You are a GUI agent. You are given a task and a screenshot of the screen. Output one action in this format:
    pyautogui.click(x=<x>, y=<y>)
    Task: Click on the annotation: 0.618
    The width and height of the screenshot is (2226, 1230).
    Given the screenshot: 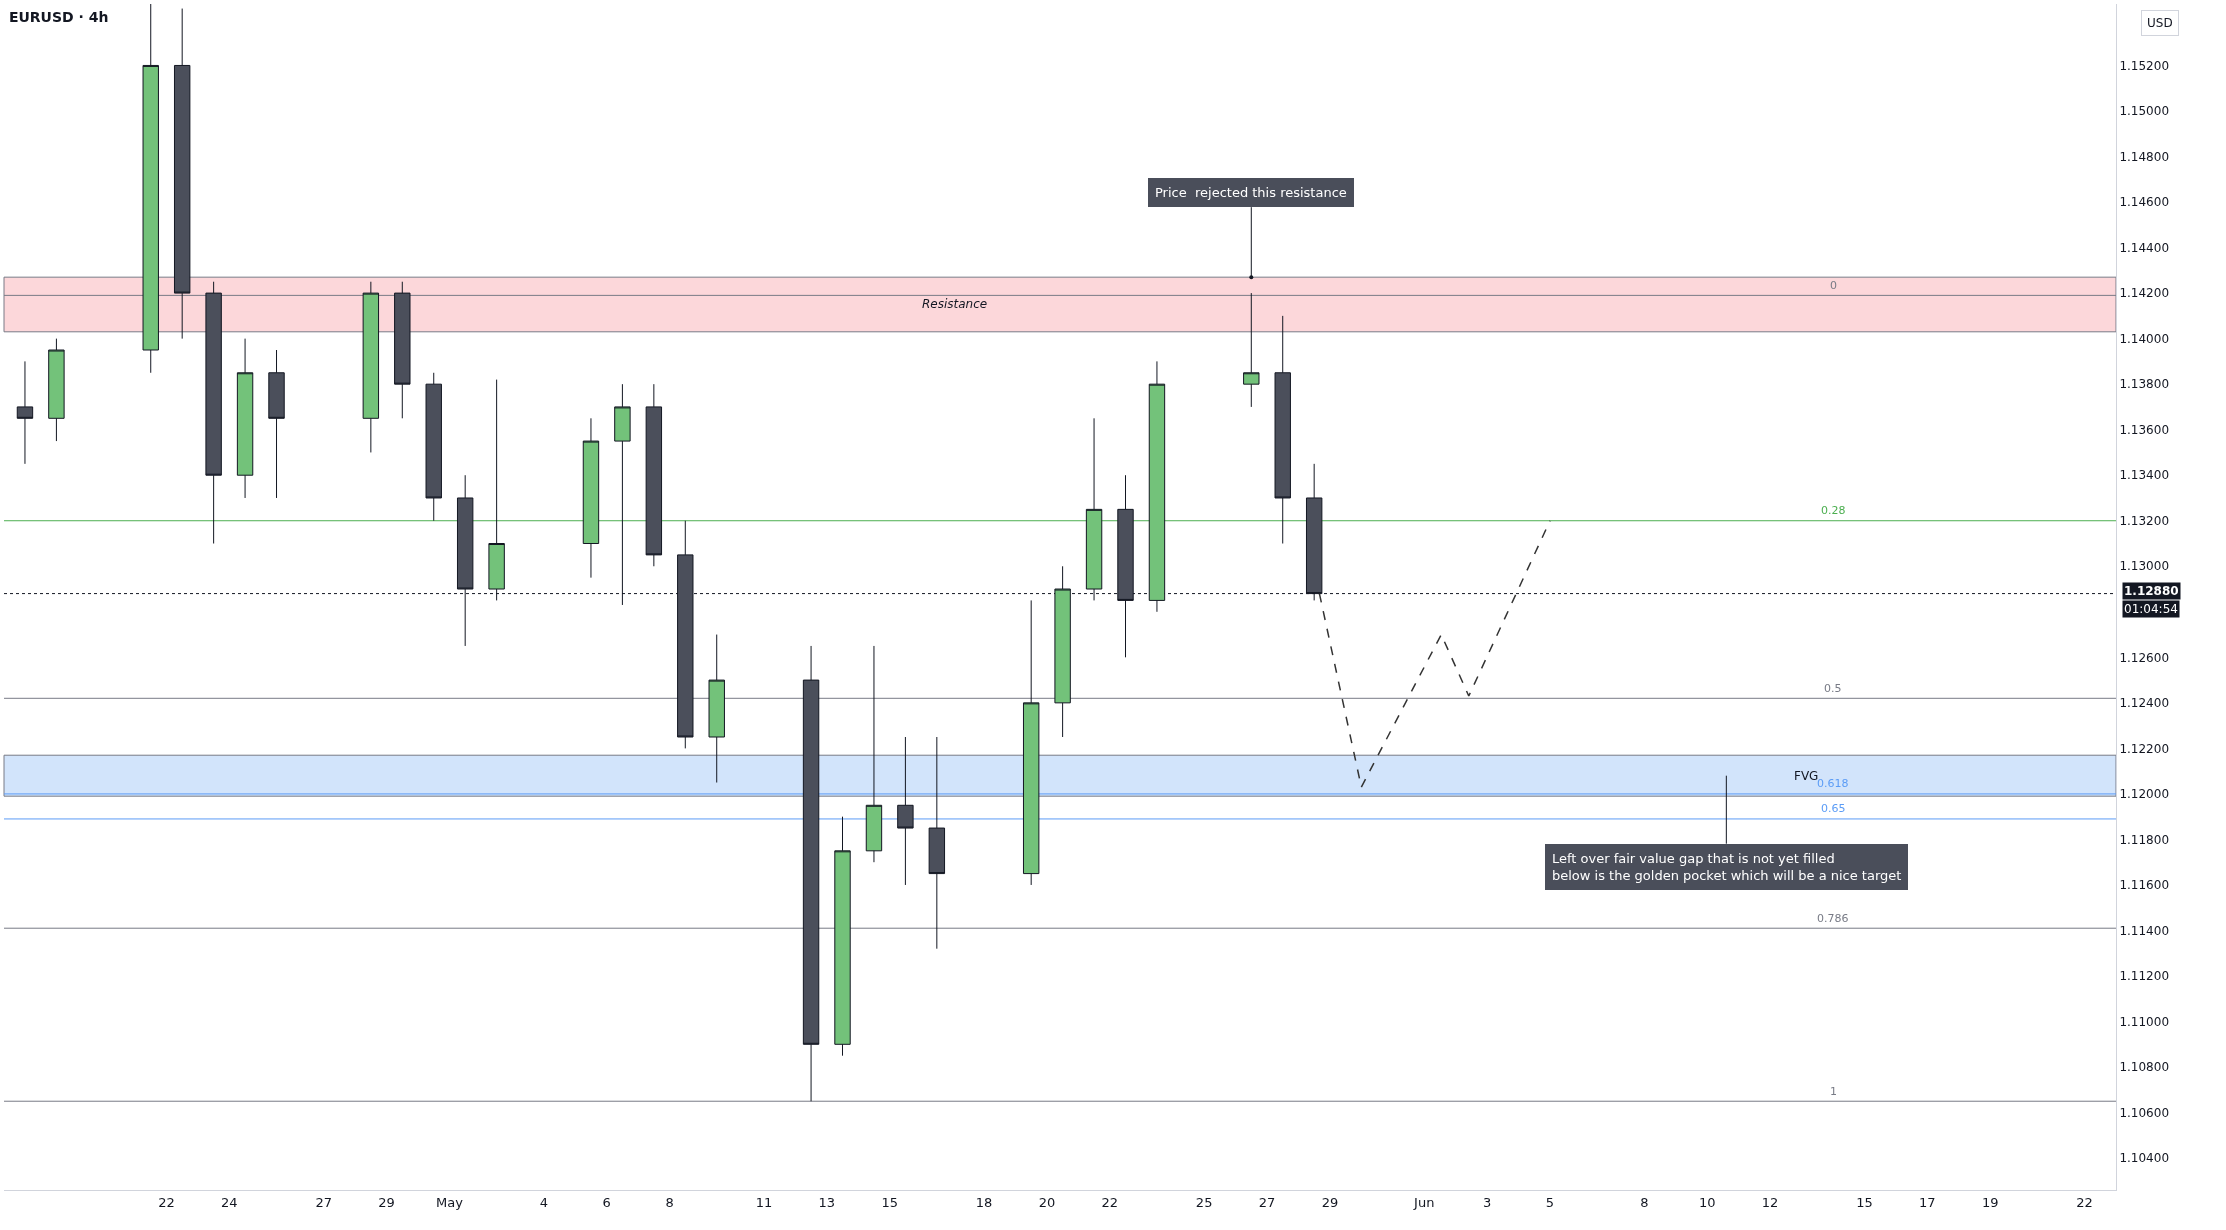 What is the action you would take?
    pyautogui.click(x=1833, y=783)
    